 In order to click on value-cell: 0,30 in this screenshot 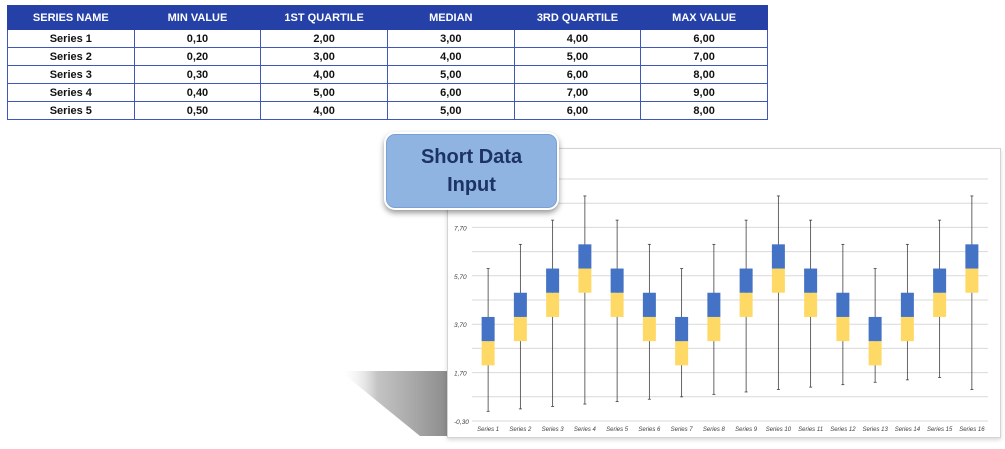, I will do `click(197, 74)`.